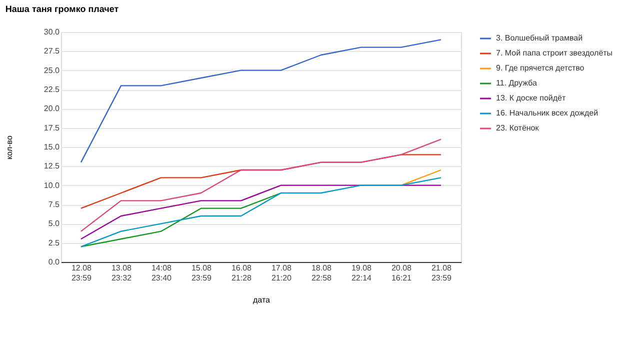  What do you see at coordinates (52, 32) in the screenshot?
I see `y-tick-label: 30.0` at bounding box center [52, 32].